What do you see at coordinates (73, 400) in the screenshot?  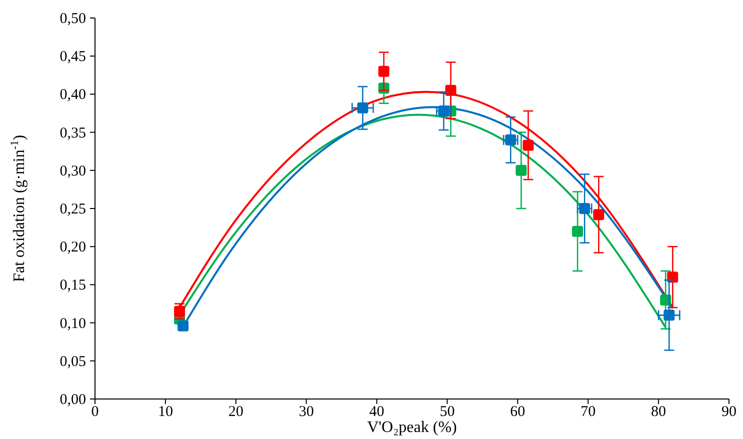 I see `y-tick-label: 0,00` at bounding box center [73, 400].